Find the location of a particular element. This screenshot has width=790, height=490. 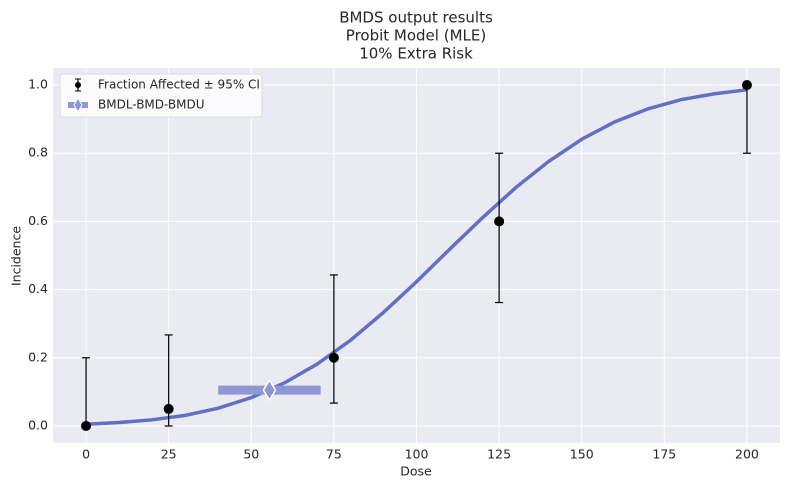

x-tick-label: 75 is located at coordinates (334, 454).